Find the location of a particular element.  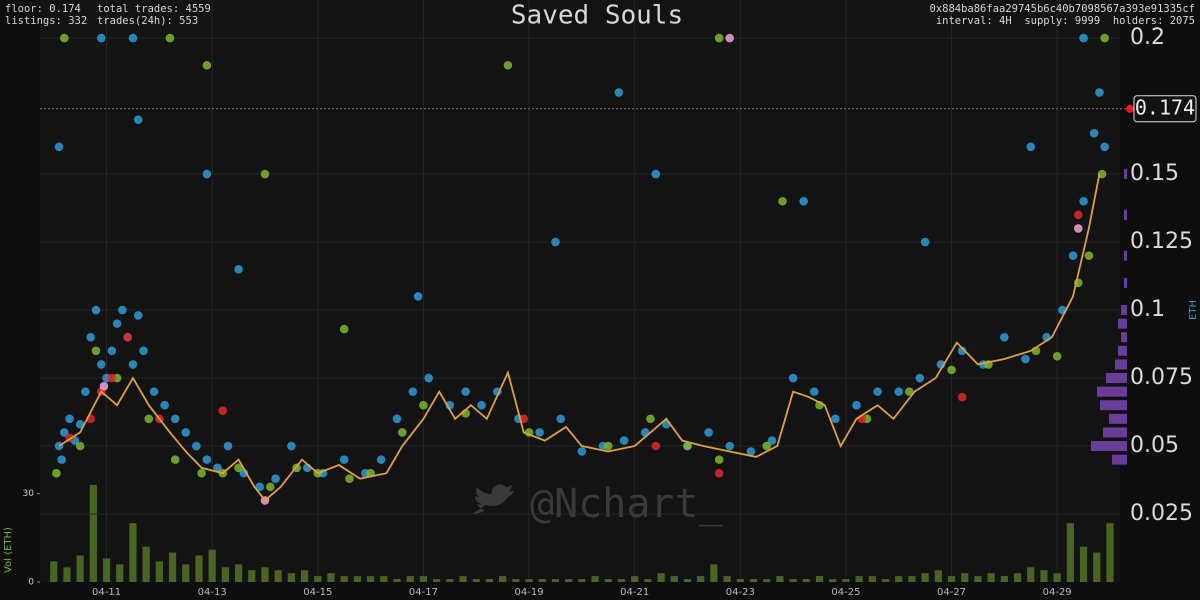

floor-tag is located at coordinates (1165, 109).